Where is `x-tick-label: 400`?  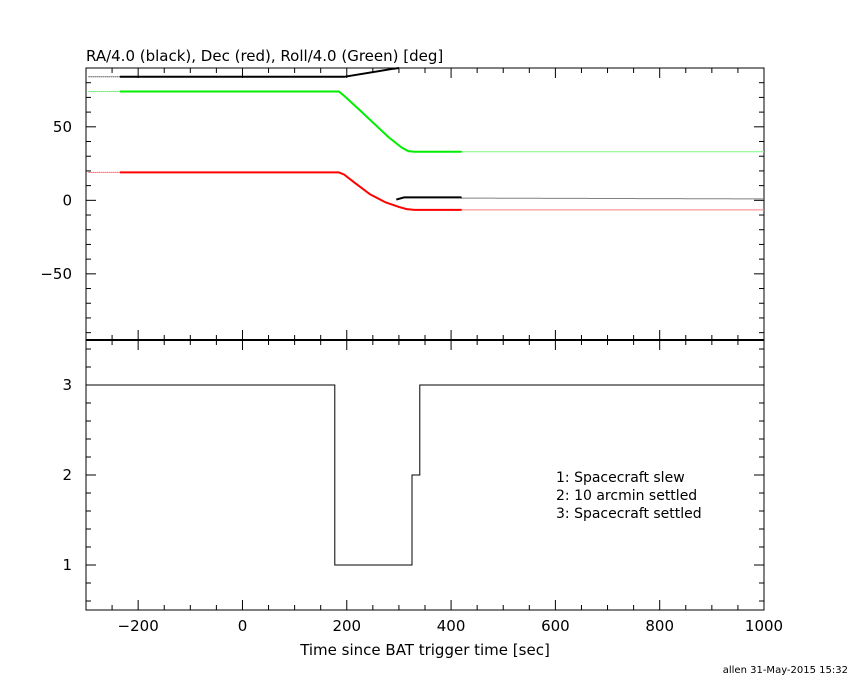
x-tick-label: 400 is located at coordinates (451, 626).